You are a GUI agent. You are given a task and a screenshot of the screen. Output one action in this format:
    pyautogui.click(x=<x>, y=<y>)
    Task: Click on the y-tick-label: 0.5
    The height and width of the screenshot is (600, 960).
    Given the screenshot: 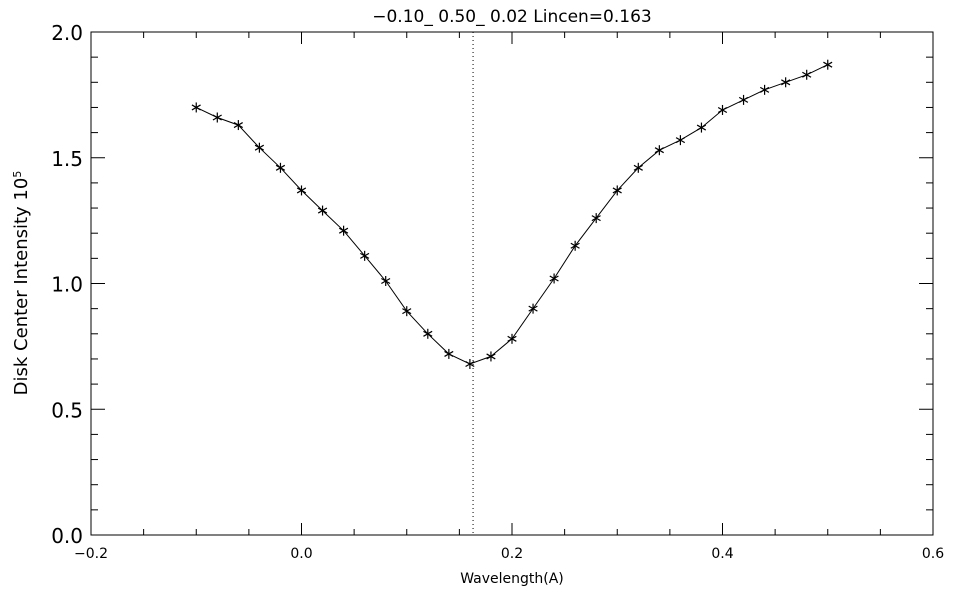 What is the action you would take?
    pyautogui.click(x=67, y=410)
    